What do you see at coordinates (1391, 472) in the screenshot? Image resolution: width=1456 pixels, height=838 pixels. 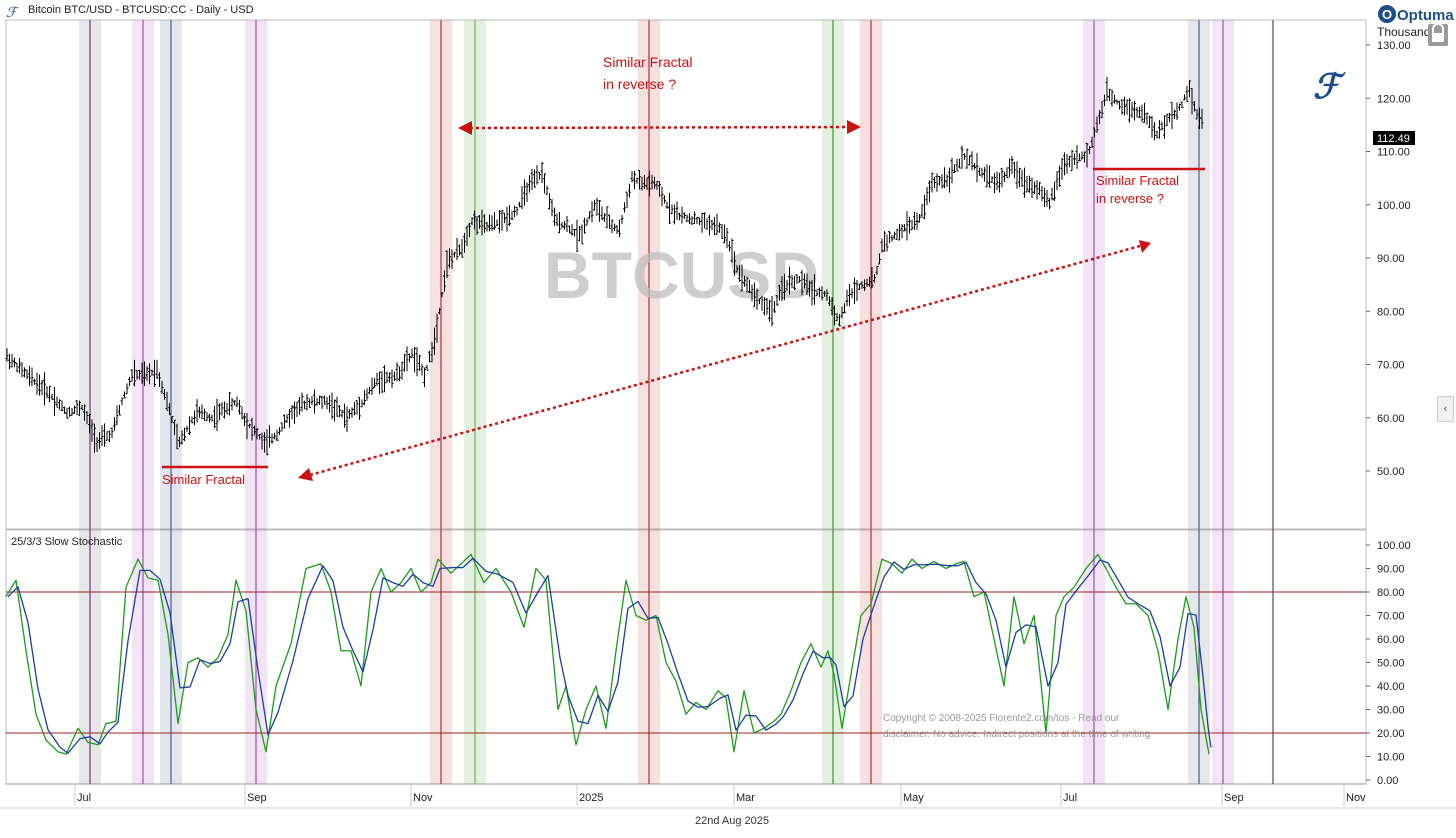 I see `price-tick-label: 50.00` at bounding box center [1391, 472].